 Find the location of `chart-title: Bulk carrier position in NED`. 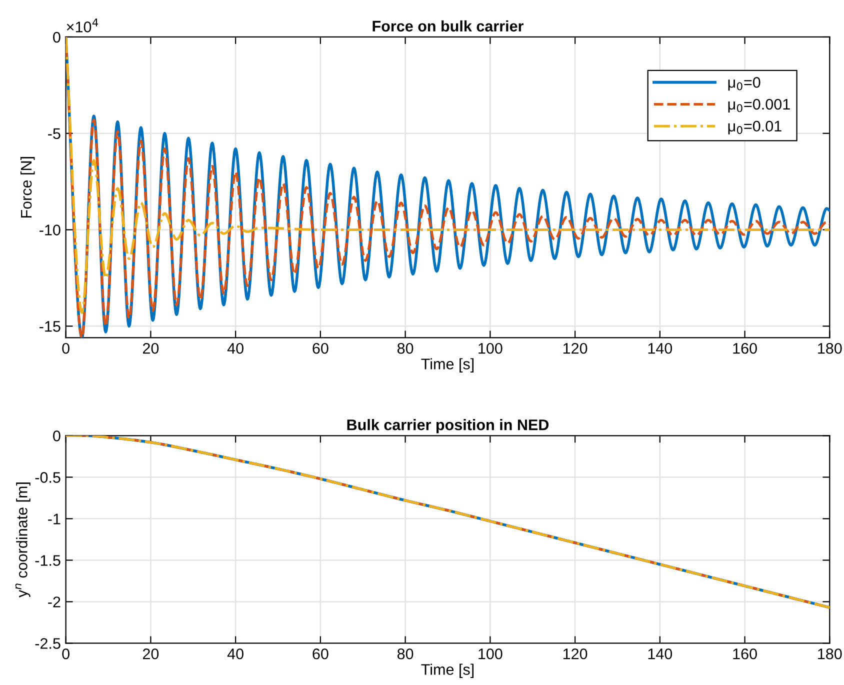

chart-title: Bulk carrier position in NED is located at coordinates (448, 426).